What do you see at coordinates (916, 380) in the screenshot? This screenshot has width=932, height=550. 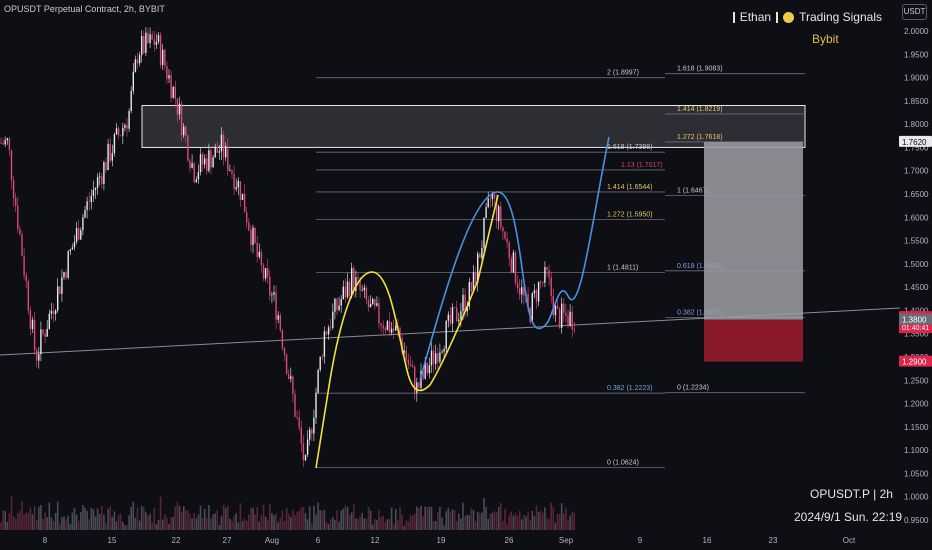 I see `y-tick-label: 1.2500` at bounding box center [916, 380].